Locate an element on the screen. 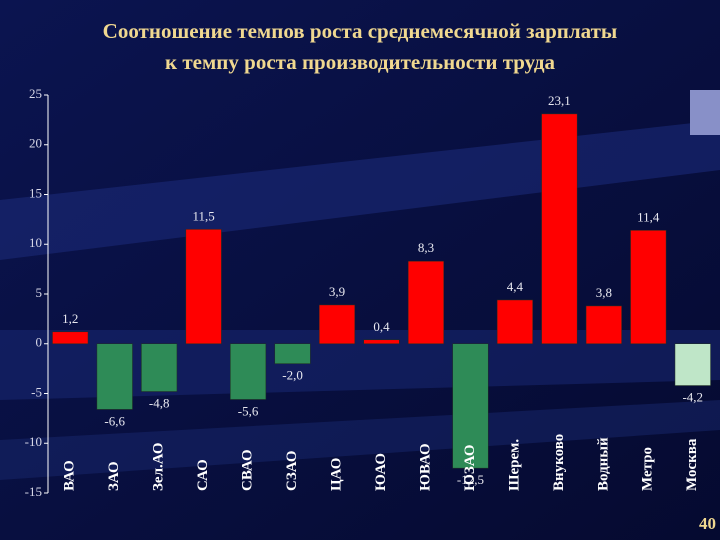 The width and height of the screenshot is (720, 540). x-tick-label: ЦАО is located at coordinates (336, 474).